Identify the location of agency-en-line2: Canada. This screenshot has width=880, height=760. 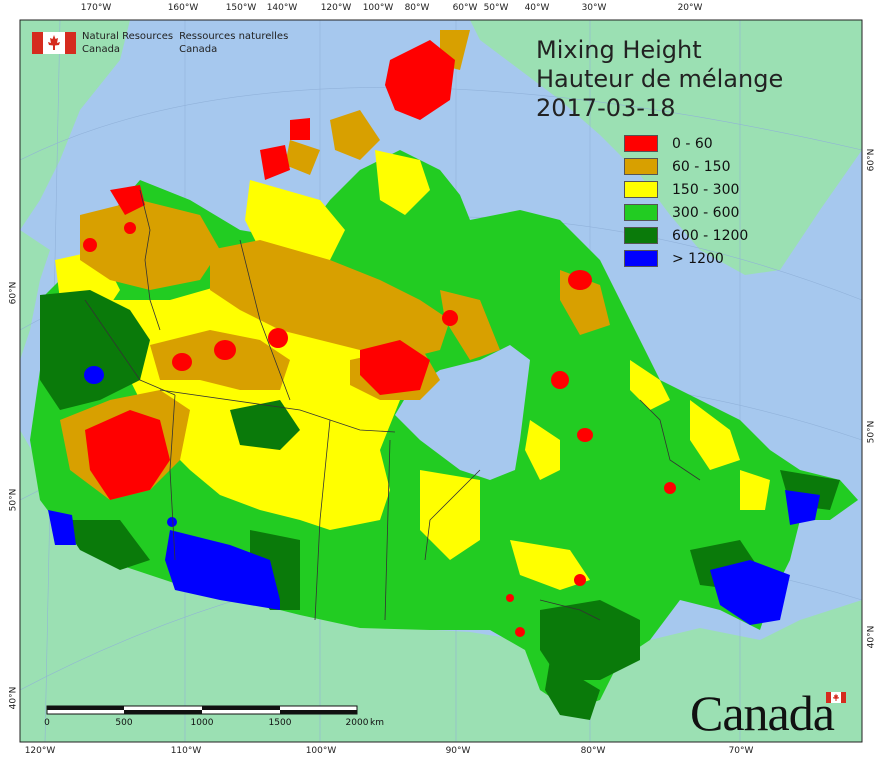
(101, 49).